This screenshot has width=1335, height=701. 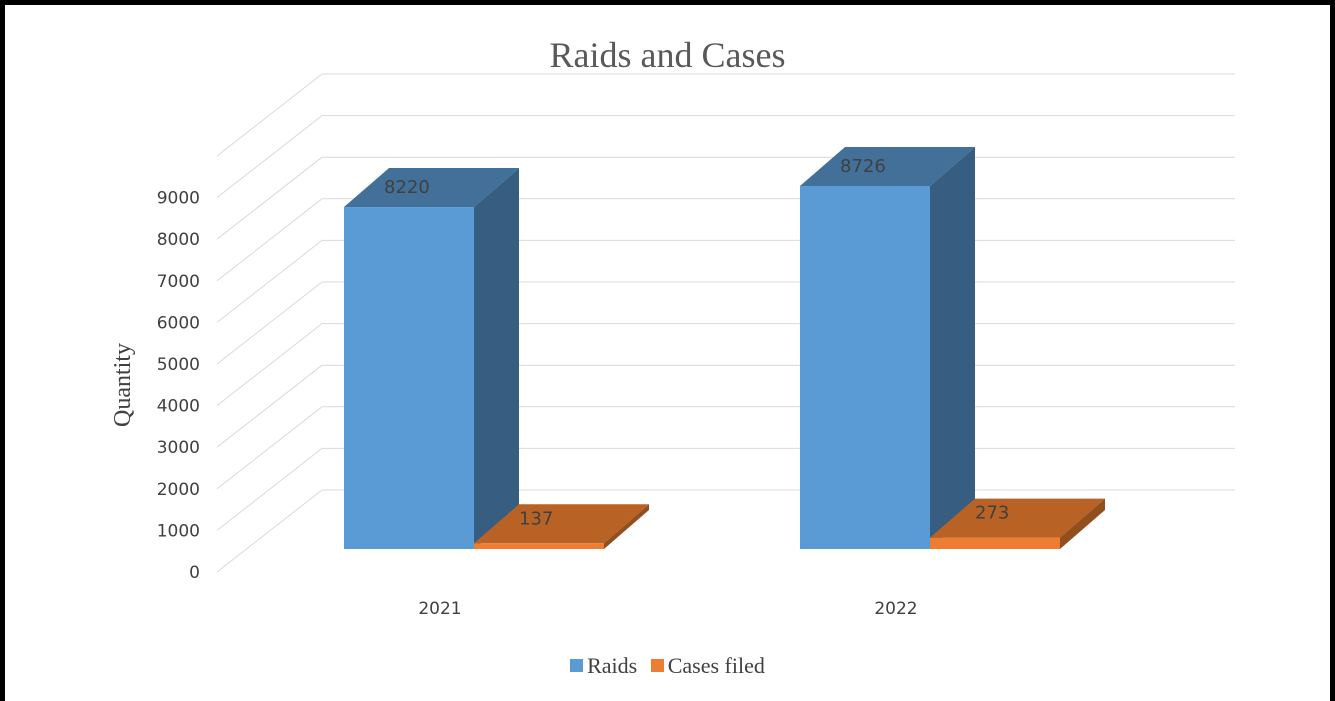 I want to click on data-label-cases-filed-2021: 137, so click(x=536, y=518).